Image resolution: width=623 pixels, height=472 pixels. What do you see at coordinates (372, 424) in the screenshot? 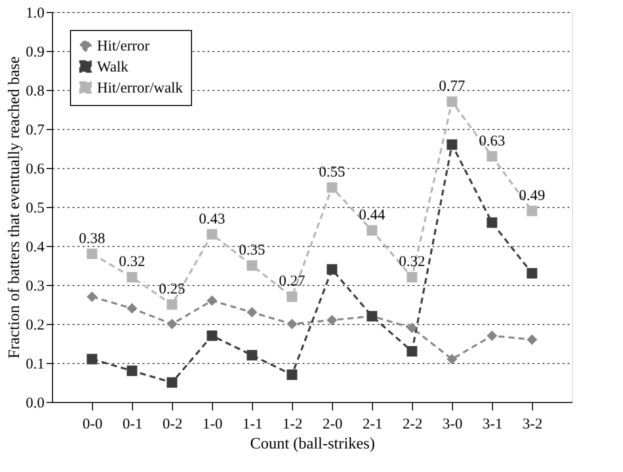
I see `x-tick-label: 2-1` at bounding box center [372, 424].